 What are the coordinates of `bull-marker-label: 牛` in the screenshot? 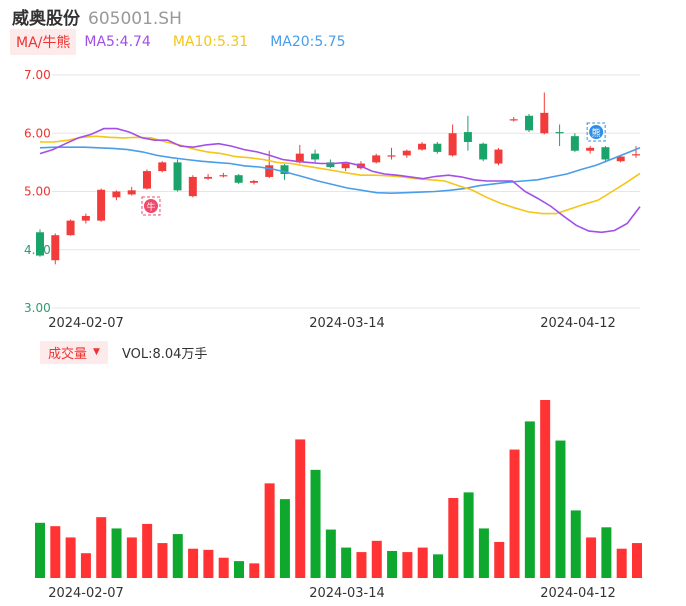 It's located at (150, 207).